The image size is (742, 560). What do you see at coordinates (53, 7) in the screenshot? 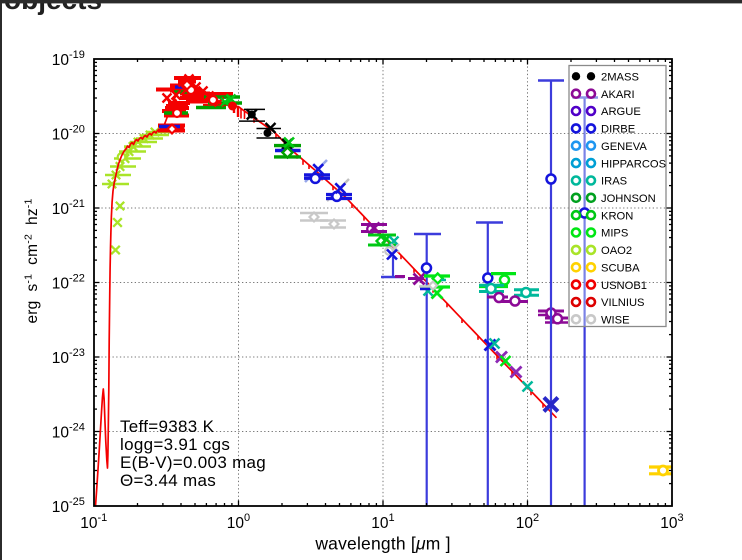
I see `svg-text: objects` at bounding box center [53, 7].